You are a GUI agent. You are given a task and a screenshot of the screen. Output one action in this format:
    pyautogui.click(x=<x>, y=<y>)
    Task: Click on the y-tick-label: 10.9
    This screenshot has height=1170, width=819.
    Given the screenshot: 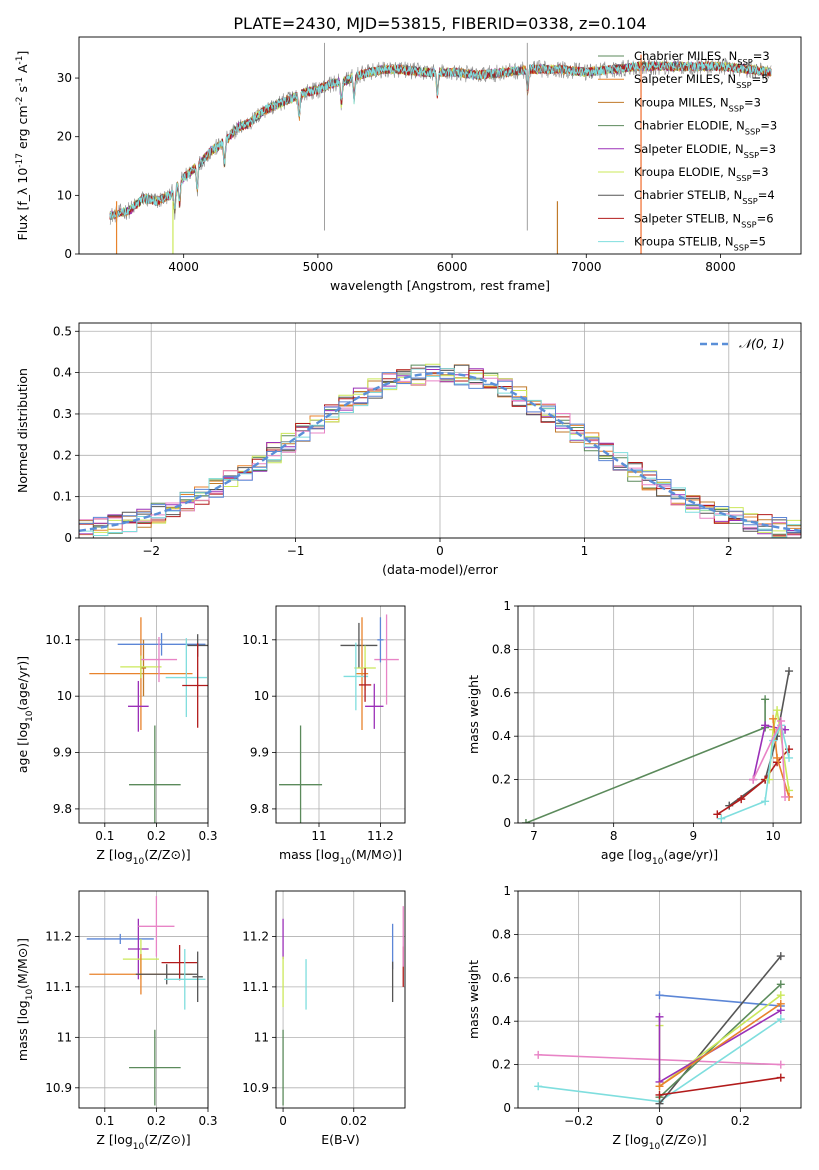 What is the action you would take?
    pyautogui.click(x=255, y=1088)
    